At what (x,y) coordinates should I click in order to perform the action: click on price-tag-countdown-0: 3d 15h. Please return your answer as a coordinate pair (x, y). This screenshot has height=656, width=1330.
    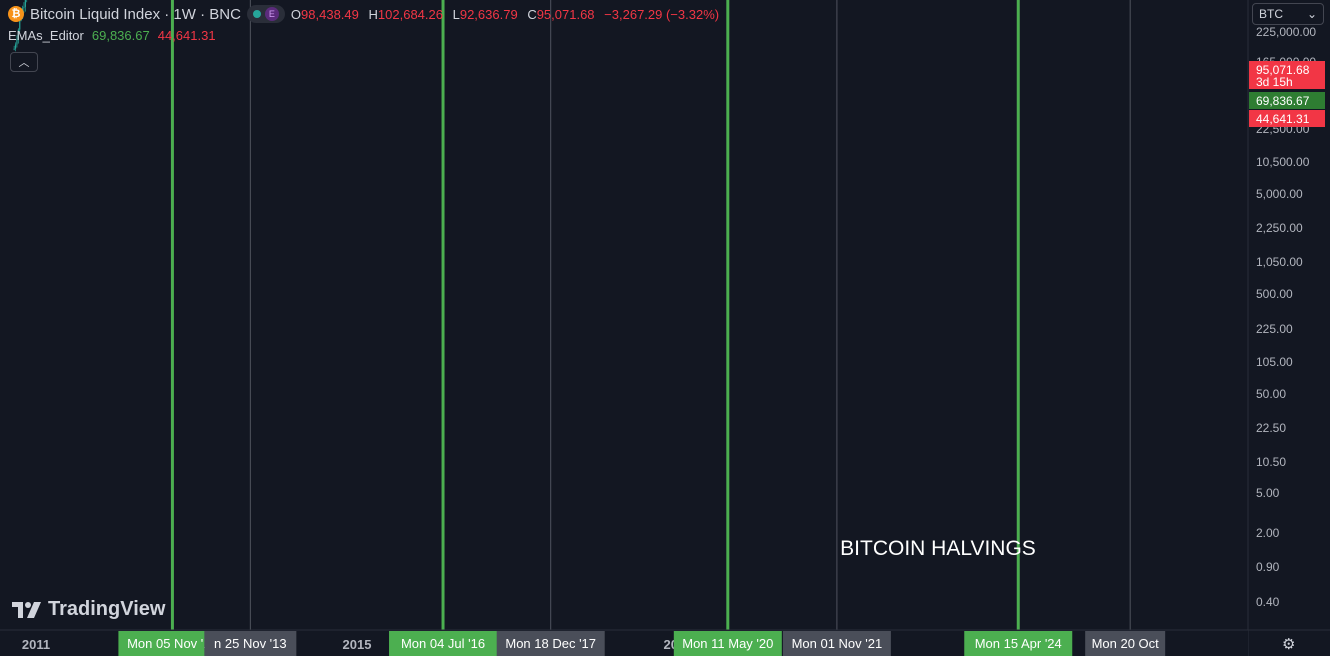
    Looking at the image, I should click on (1274, 82).